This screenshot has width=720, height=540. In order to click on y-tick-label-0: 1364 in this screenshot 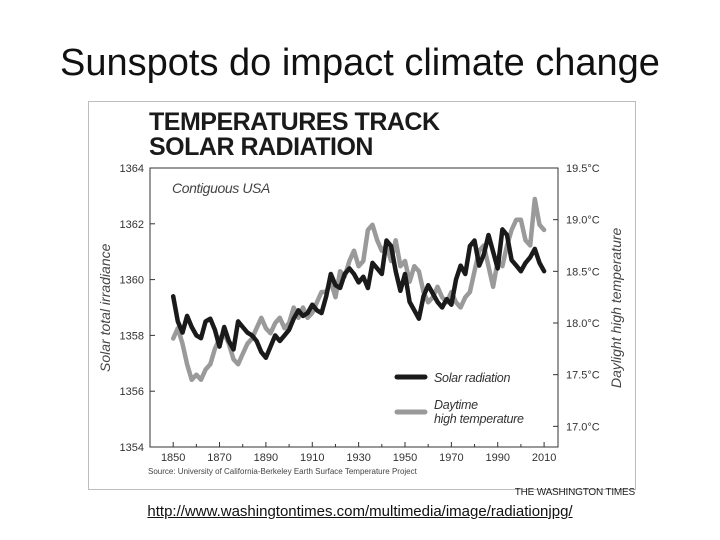, I will do `click(132, 169)`.